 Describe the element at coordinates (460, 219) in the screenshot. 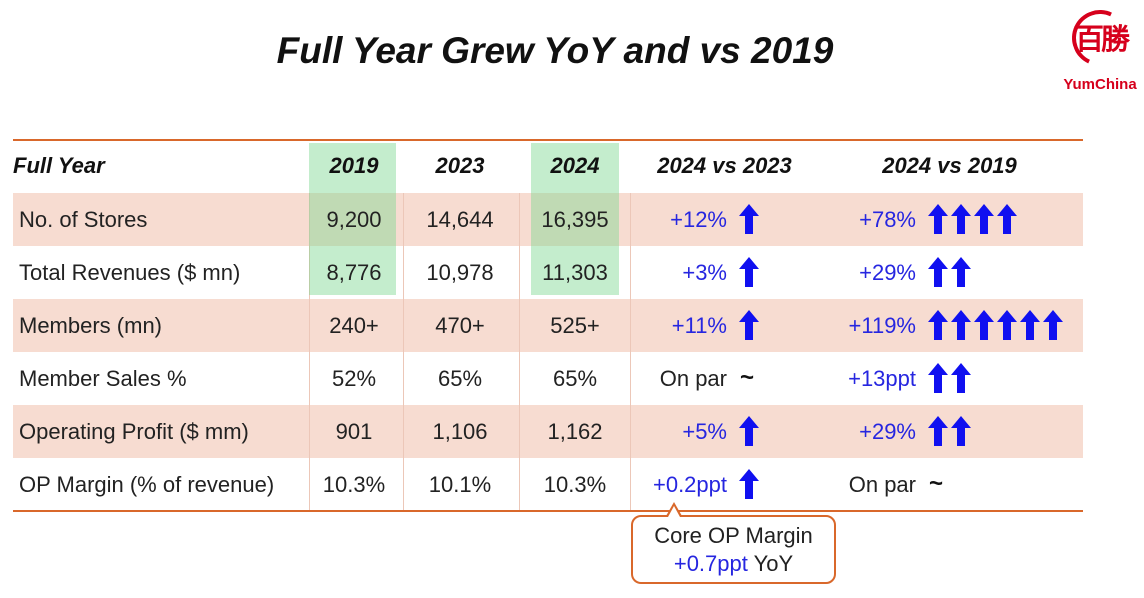

I see `cell-v2023: 14,644` at that location.